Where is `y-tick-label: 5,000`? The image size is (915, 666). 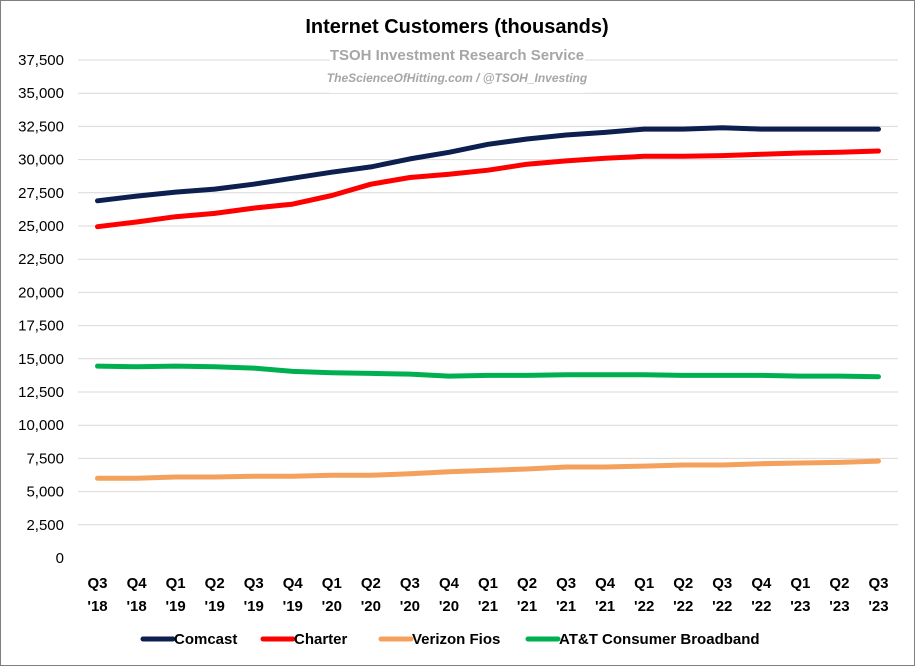
y-tick-label: 5,000 is located at coordinates (45, 492).